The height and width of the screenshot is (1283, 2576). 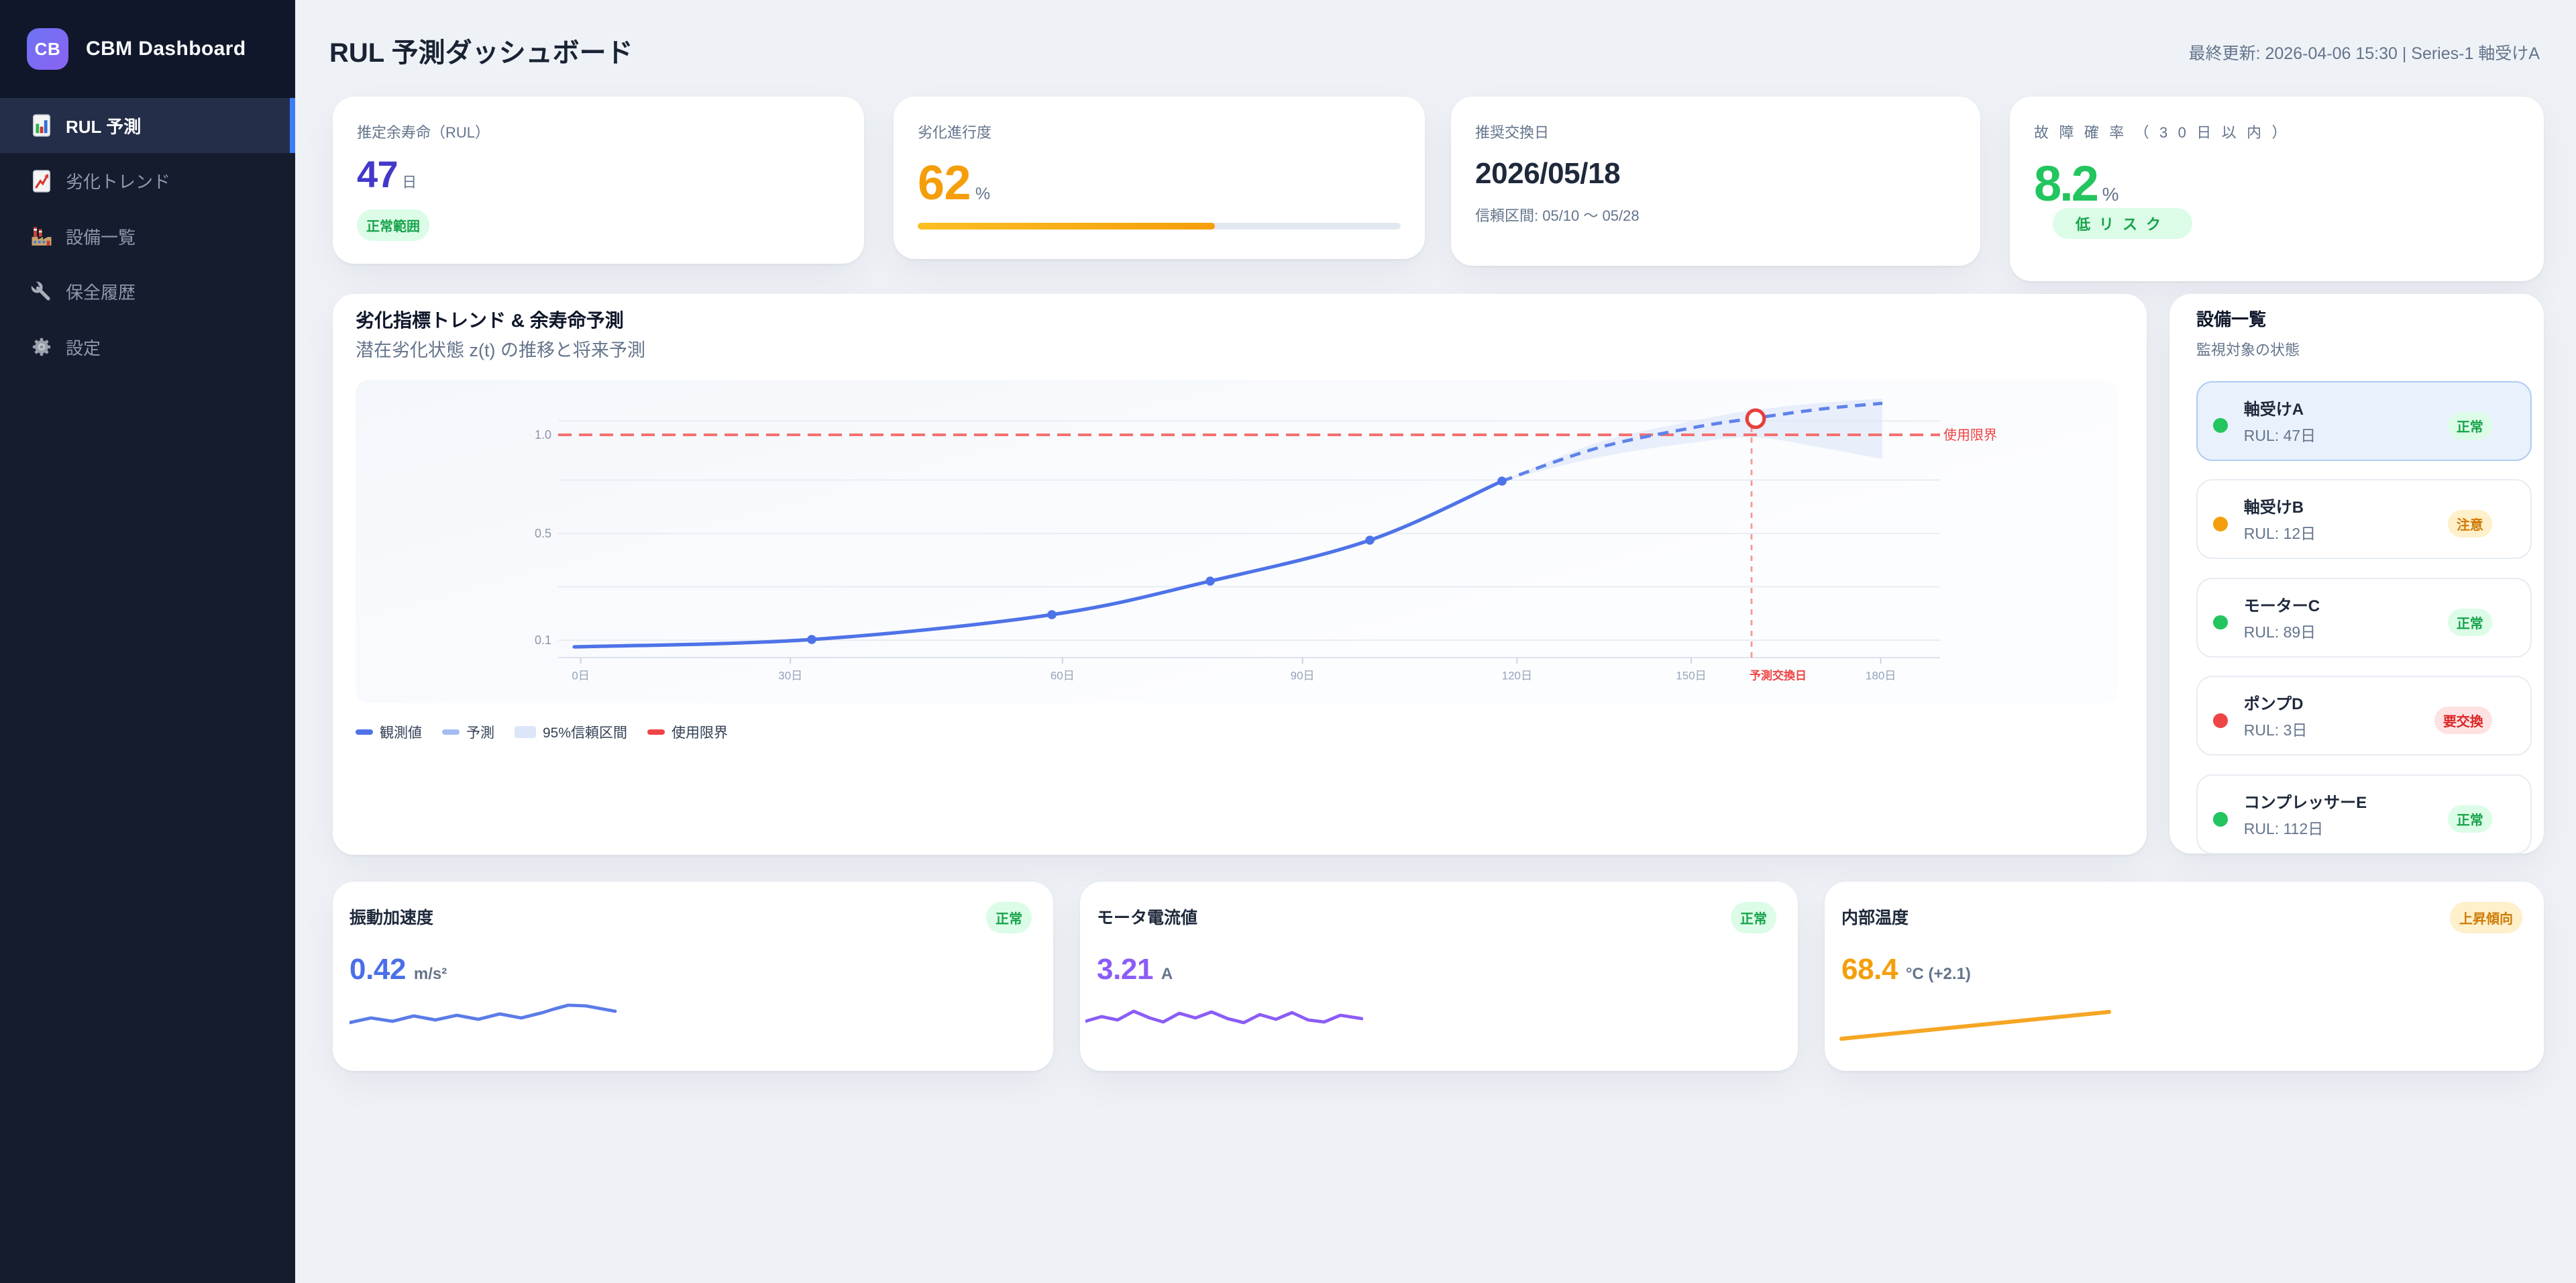 What do you see at coordinates (543, 640) in the screenshot?
I see `svg-text: 0.1` at bounding box center [543, 640].